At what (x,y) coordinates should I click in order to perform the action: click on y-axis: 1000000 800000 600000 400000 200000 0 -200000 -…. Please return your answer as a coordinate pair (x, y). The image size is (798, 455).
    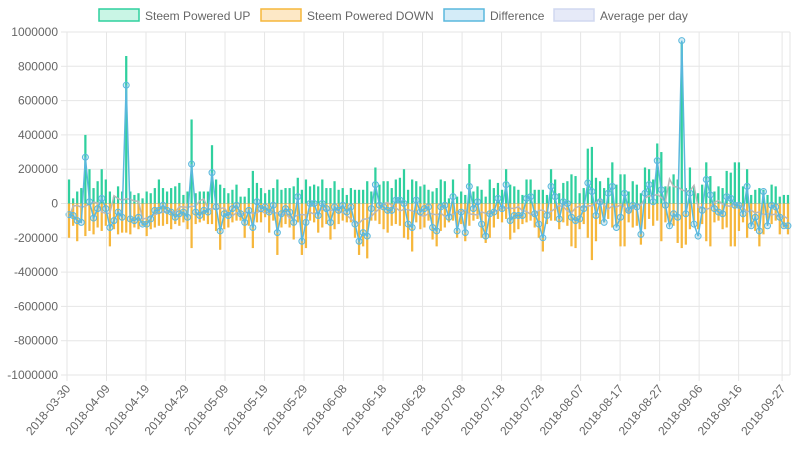
    Looking at the image, I should click on (37, 203).